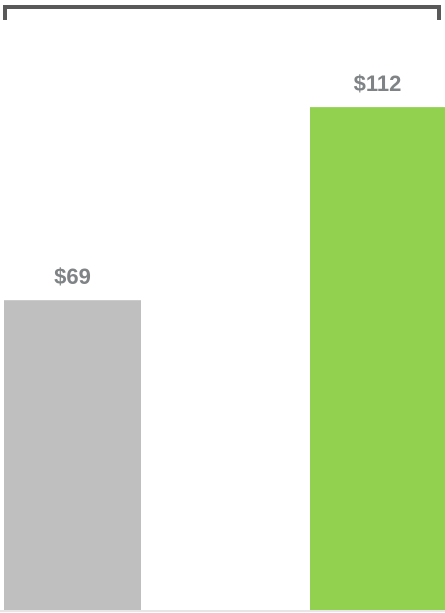  What do you see at coordinates (222, 12) in the screenshot?
I see `bracket` at bounding box center [222, 12].